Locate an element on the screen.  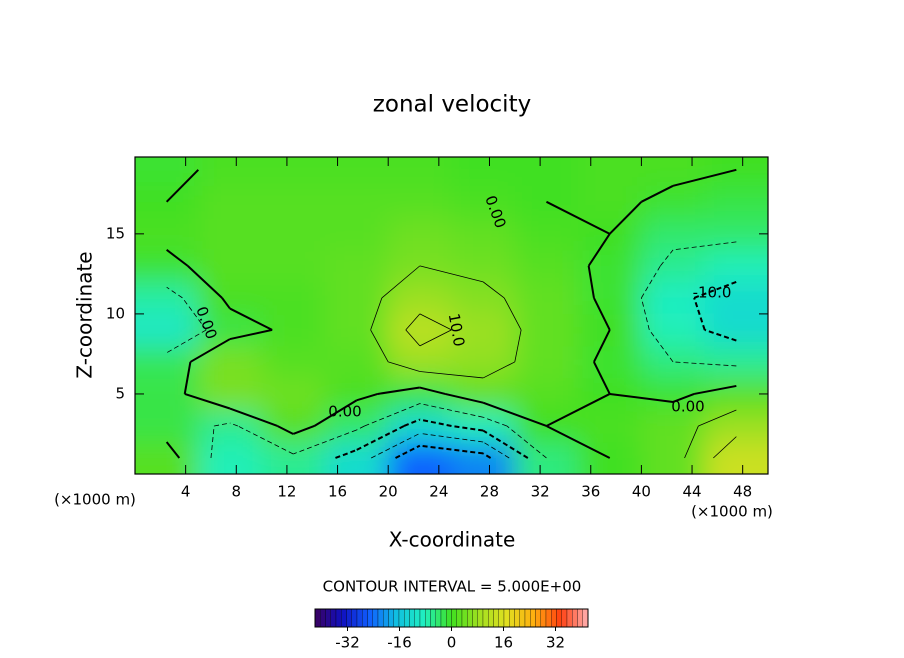
colorbar-tick-label: -16 is located at coordinates (399, 643).